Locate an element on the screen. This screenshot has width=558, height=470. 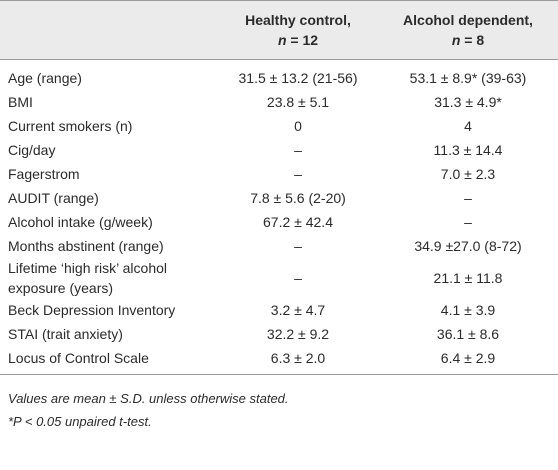
row-label: BMI is located at coordinates (20, 102).